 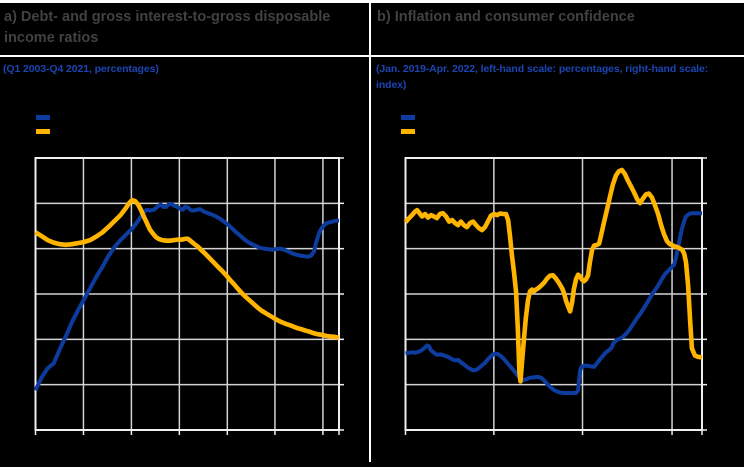 I want to click on title-separator-rule, so click(x=372, y=56).